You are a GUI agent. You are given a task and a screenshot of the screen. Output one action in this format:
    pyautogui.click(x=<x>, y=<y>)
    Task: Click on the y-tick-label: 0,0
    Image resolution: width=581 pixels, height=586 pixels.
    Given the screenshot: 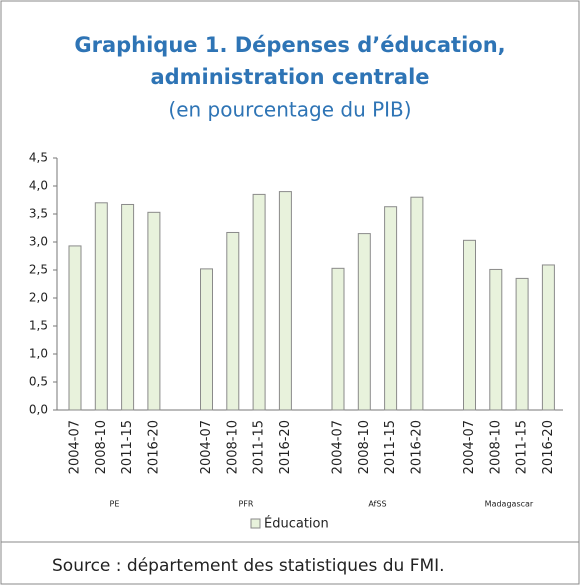 What is the action you would take?
    pyautogui.click(x=38, y=410)
    